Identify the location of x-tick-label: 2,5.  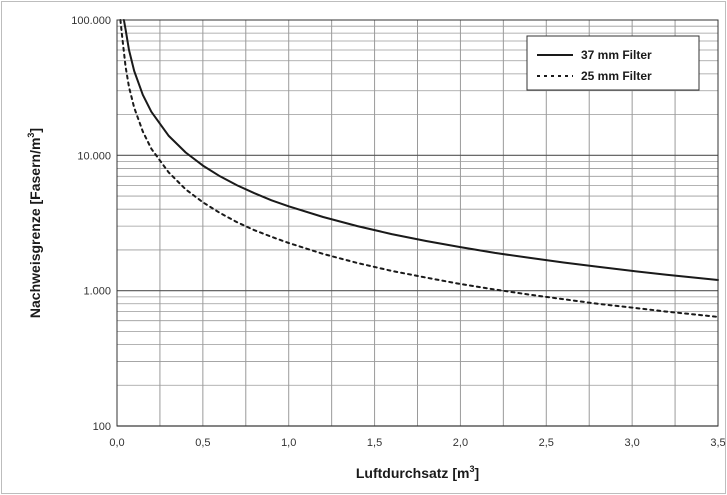
(546, 443).